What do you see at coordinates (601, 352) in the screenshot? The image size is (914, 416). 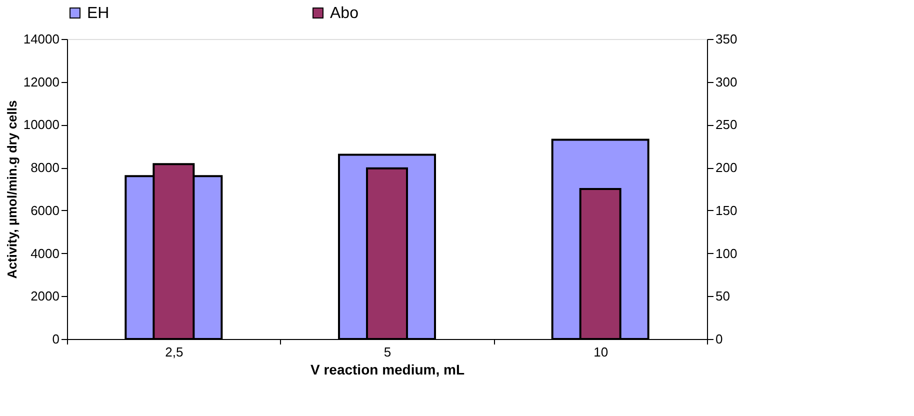 I see `x-tick-label: 10` at bounding box center [601, 352].